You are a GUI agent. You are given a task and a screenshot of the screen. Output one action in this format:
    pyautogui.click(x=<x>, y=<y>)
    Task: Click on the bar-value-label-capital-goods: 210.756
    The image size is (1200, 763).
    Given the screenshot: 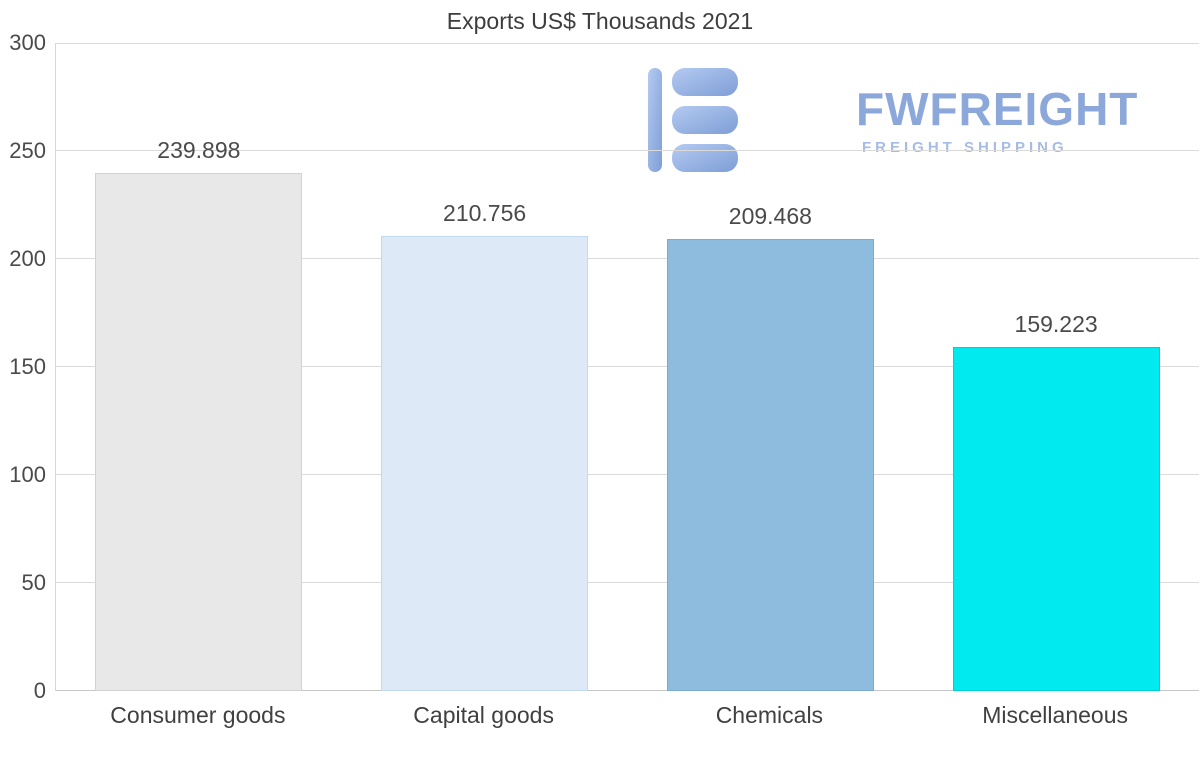 What is the action you would take?
    pyautogui.click(x=485, y=212)
    